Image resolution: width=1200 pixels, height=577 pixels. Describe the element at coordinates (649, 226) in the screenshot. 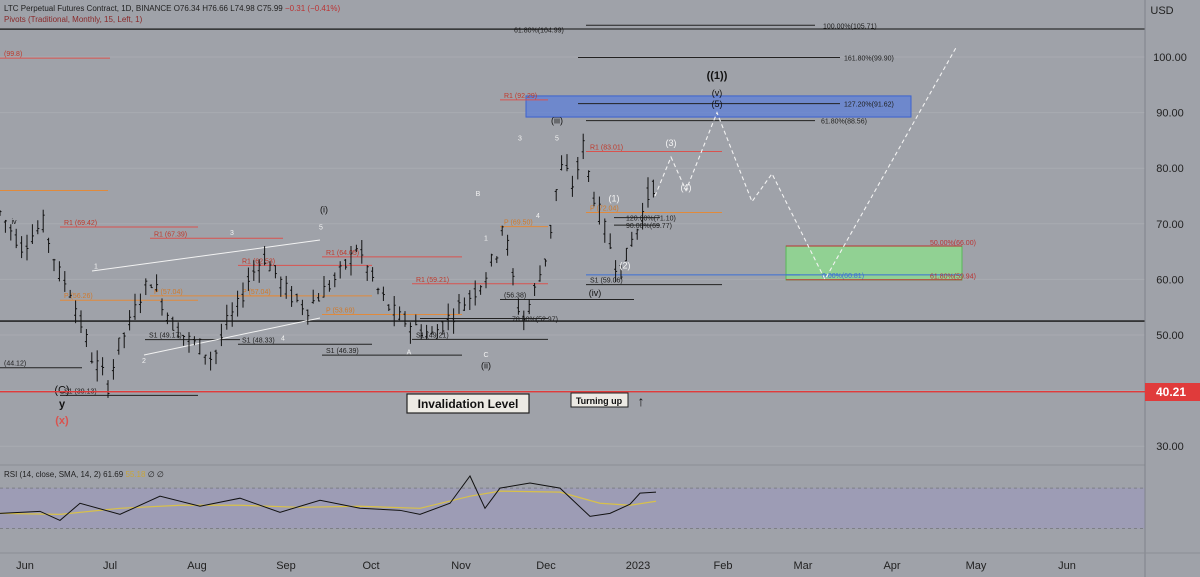

I see `fib-label-6: 90.00%(69.77)` at that location.